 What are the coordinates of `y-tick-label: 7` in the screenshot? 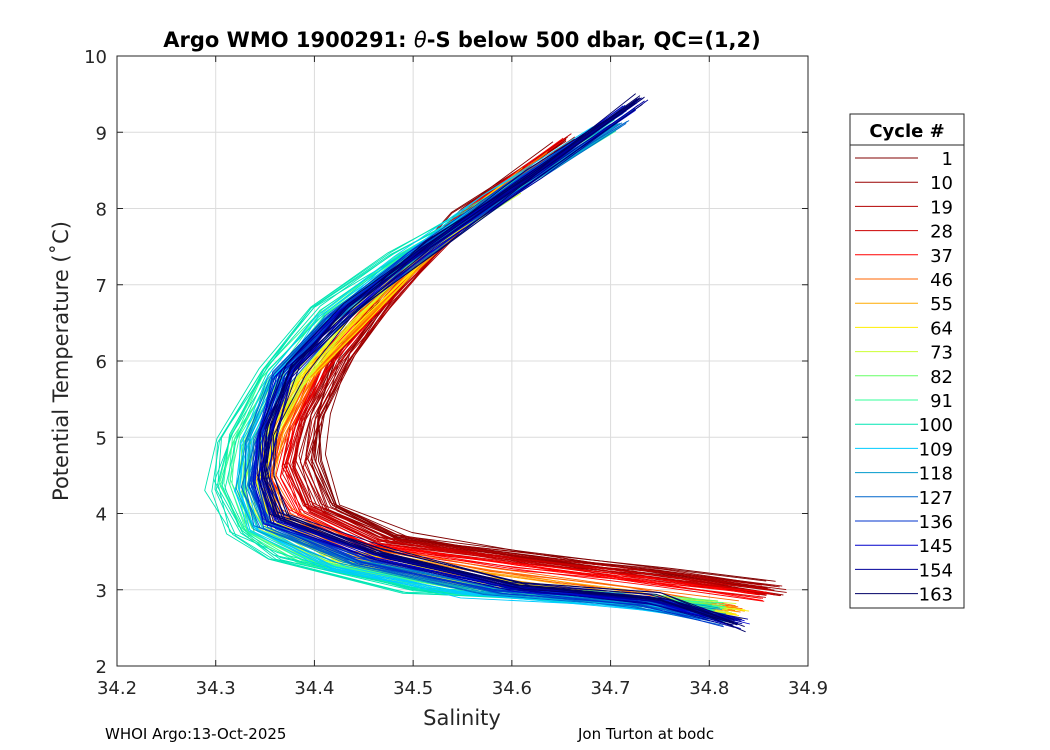 It's located at (101, 286).